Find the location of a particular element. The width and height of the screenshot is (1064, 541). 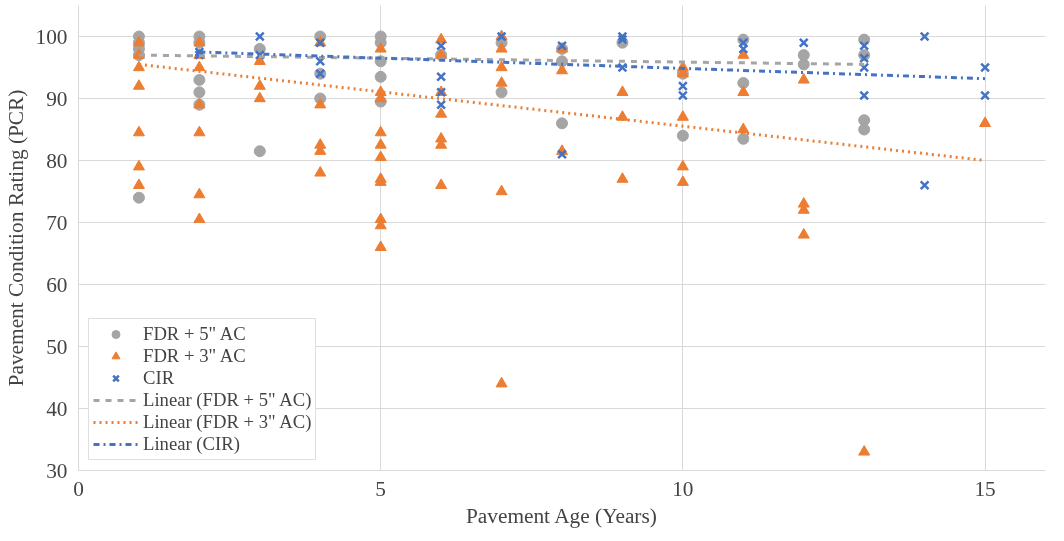

y-tick-label: 90 is located at coordinates (57, 98).